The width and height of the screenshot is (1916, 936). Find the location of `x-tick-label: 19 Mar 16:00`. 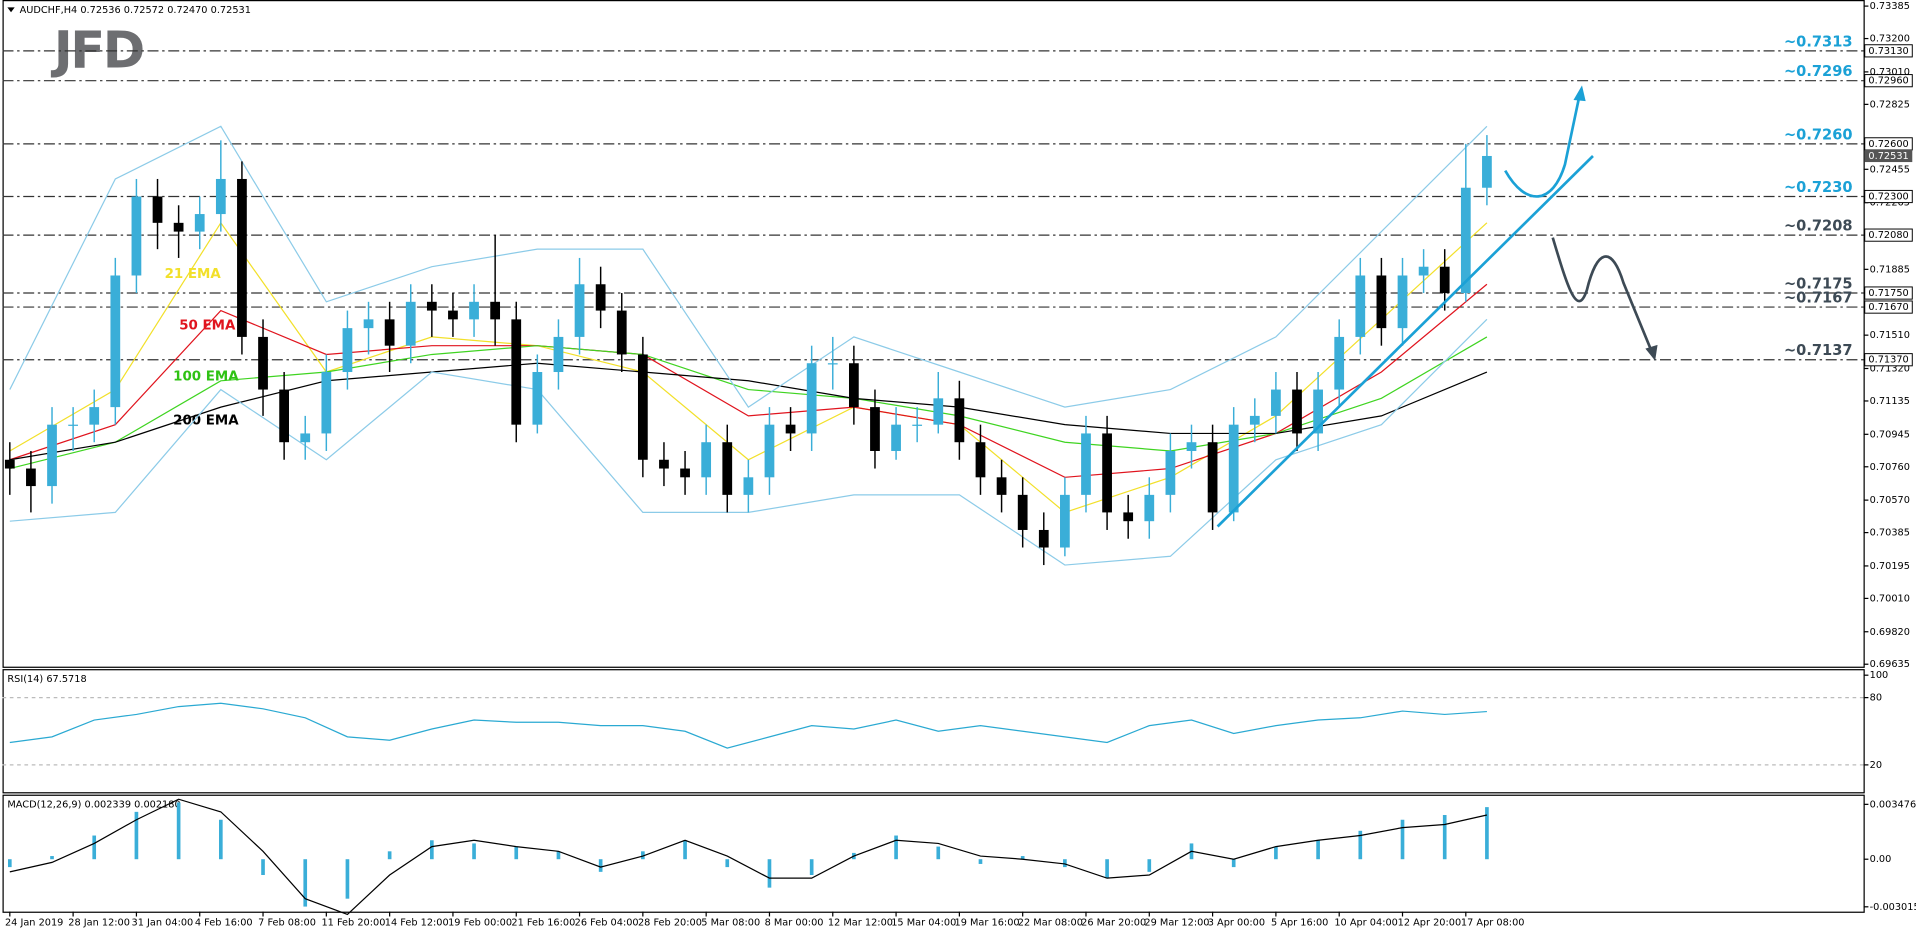

x-tick-label: 19 Mar 16:00 is located at coordinates (987, 923).